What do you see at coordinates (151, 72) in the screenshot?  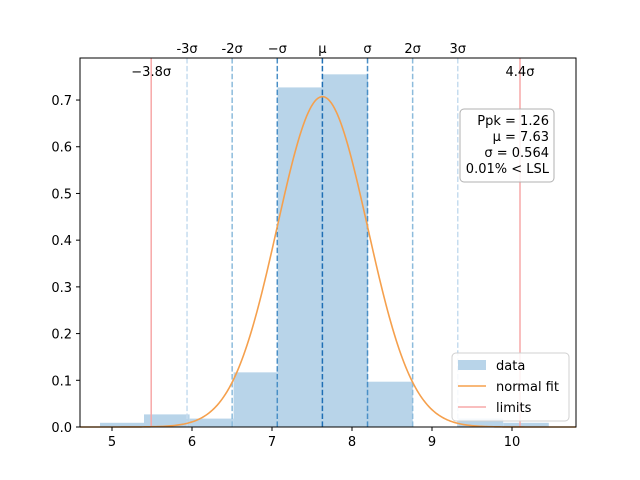 I see `limit-label: −3.8σ` at bounding box center [151, 72].